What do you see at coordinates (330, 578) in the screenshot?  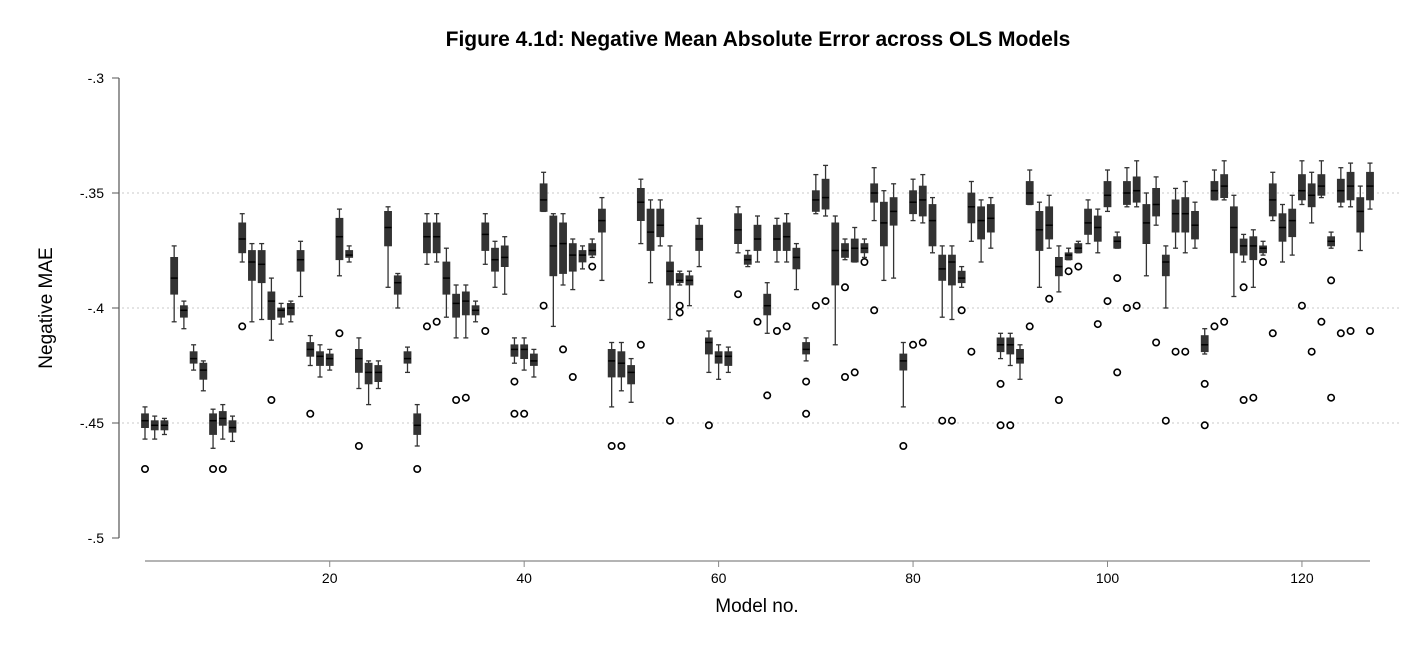 I see `x-tick-label: 20` at bounding box center [330, 578].